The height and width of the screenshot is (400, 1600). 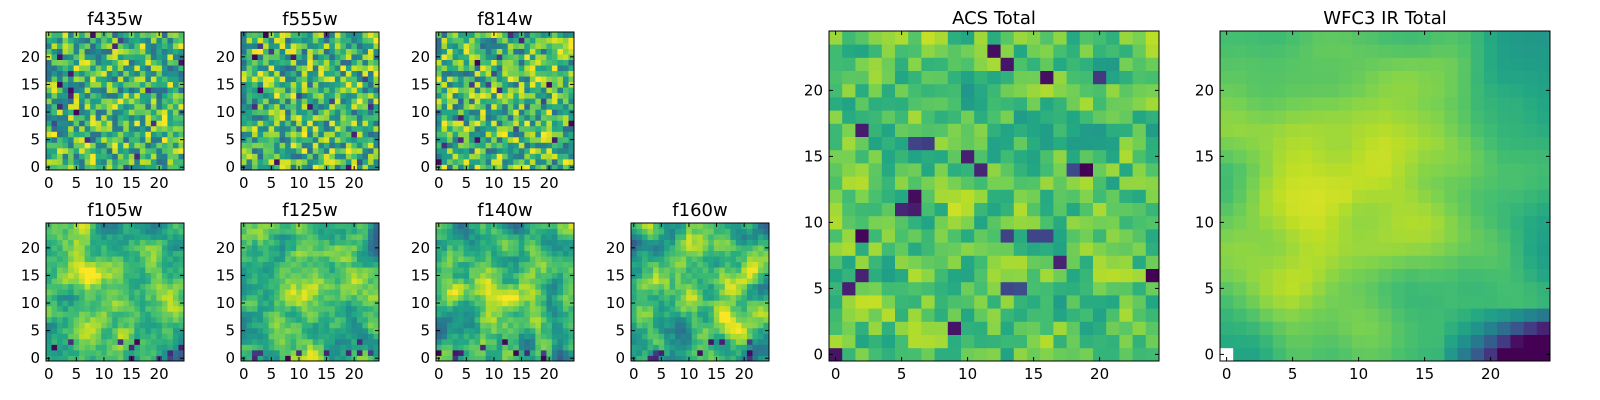 I want to click on heatmap-cells-f140w, so click(x=505, y=292).